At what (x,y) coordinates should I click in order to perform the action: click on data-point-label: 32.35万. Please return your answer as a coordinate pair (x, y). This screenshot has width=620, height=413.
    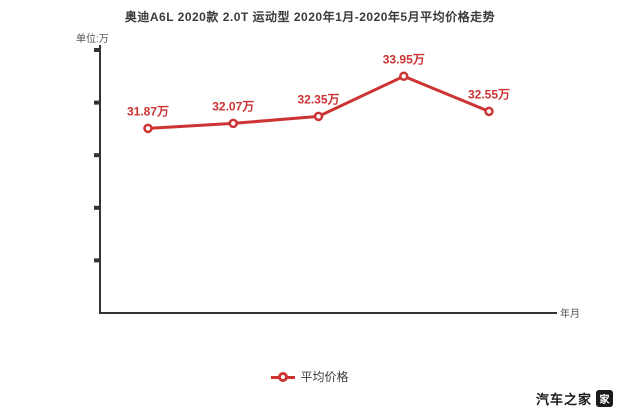
    Looking at the image, I should click on (318, 99).